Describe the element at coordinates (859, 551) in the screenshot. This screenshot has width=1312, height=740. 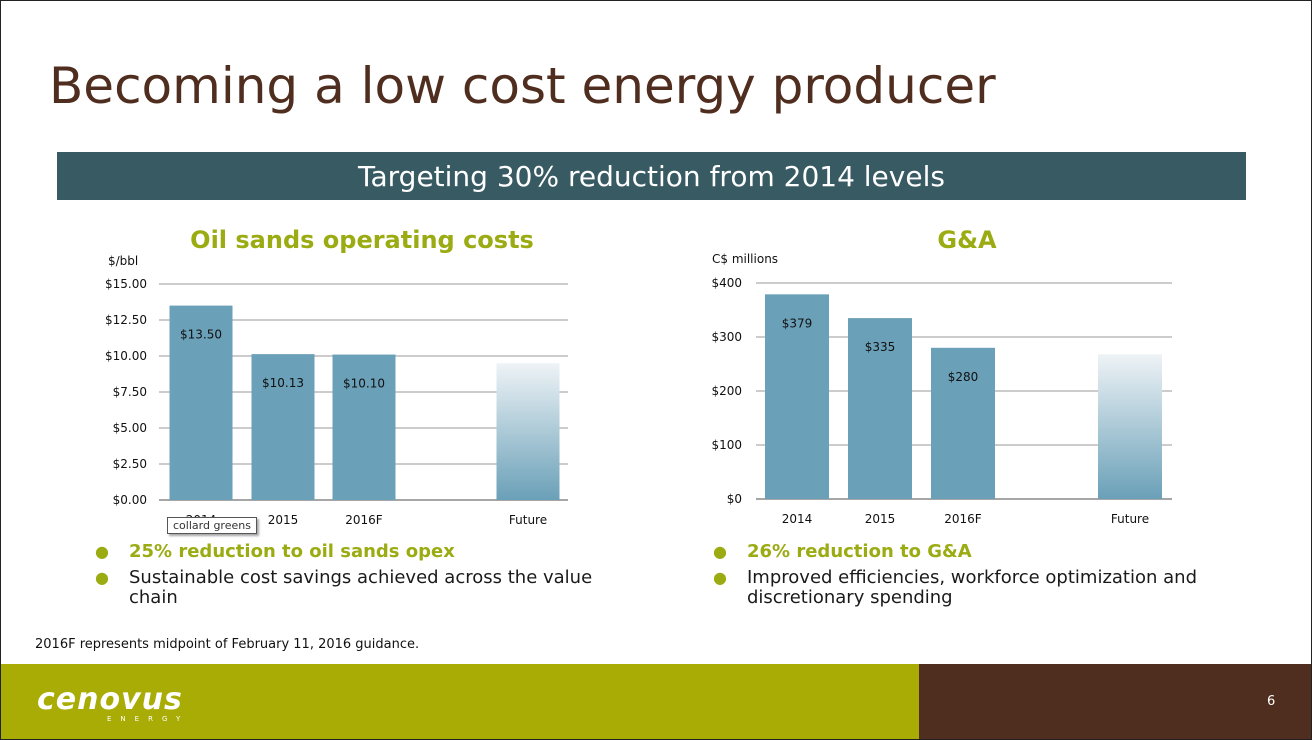
I see `bullet-text: 26% reduction to G&A` at that location.